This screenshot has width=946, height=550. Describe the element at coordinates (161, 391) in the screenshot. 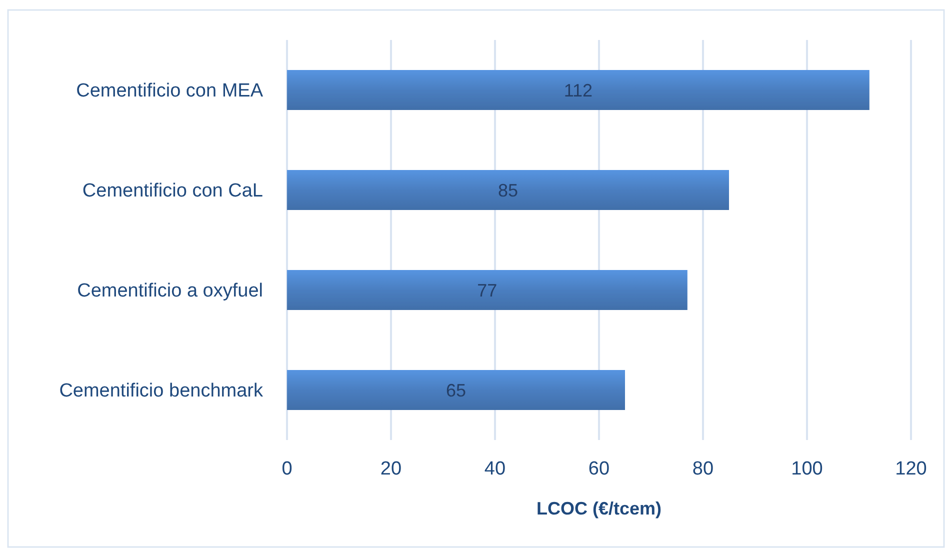

I see `y-tick-label: Cementificio benchmark` at that location.